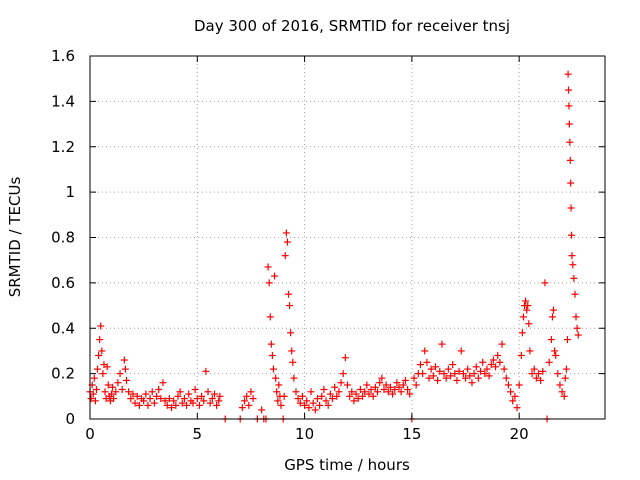 Image resolution: width=640 pixels, height=480 pixels. Describe the element at coordinates (63, 283) in the screenshot. I see `y-tick-label: 0.6` at that location.